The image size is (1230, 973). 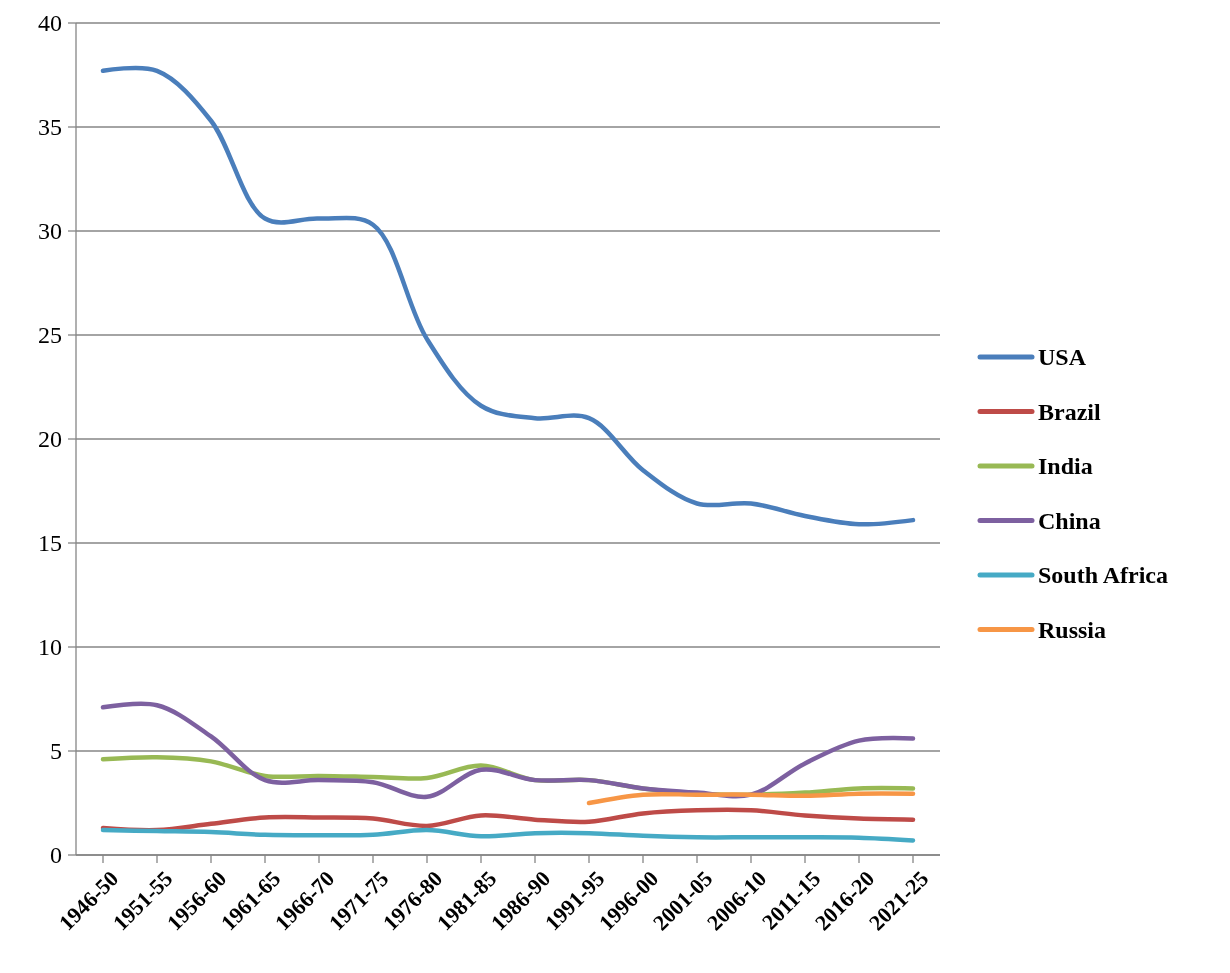 What do you see at coordinates (1069, 520) in the screenshot?
I see `legend-label: China` at bounding box center [1069, 520].